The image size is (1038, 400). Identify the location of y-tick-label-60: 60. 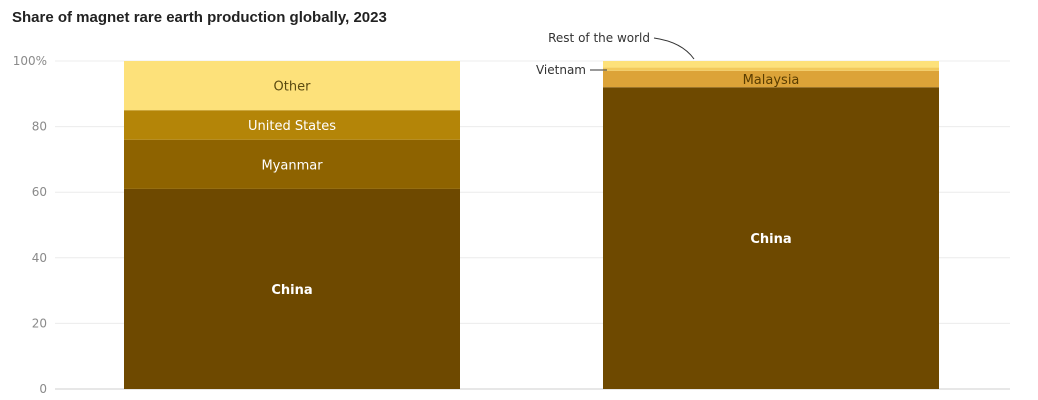
(39, 192).